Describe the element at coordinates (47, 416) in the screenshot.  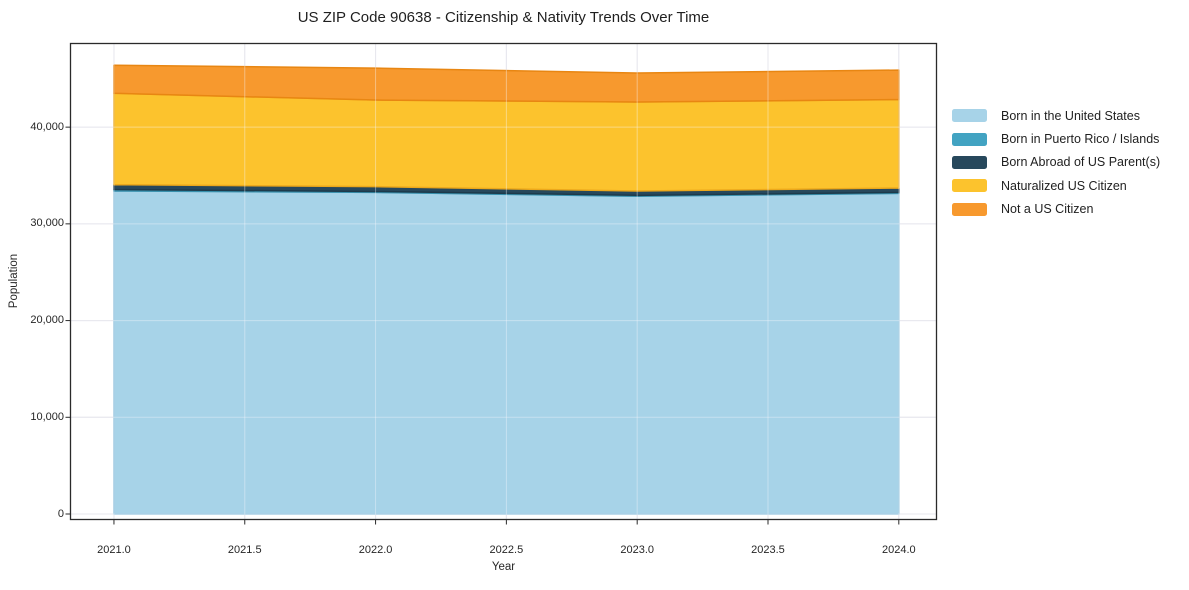
I see `y-tick-label: 10,000` at that location.